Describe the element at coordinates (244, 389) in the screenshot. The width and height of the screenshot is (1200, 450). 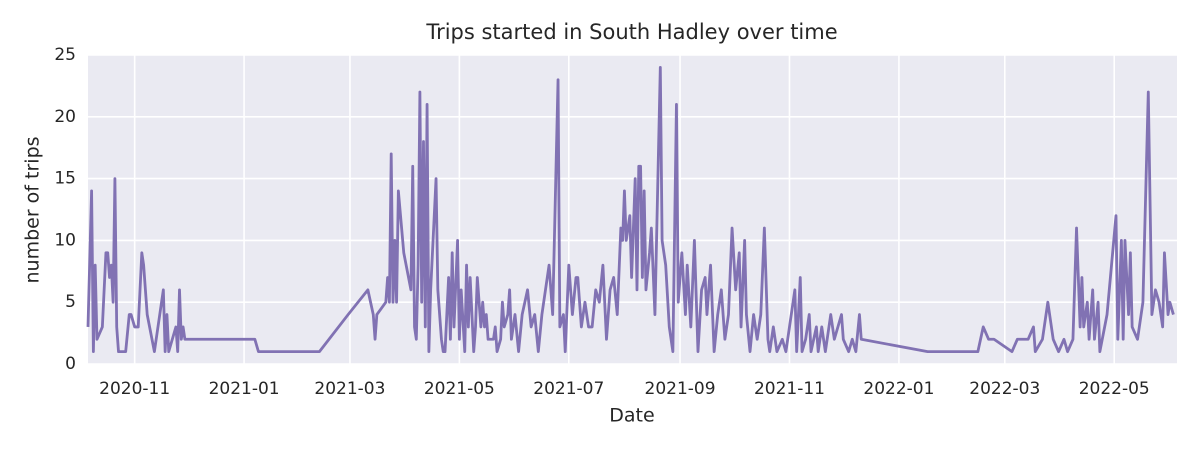
I see `x-tick-label: 2021-01` at that location.